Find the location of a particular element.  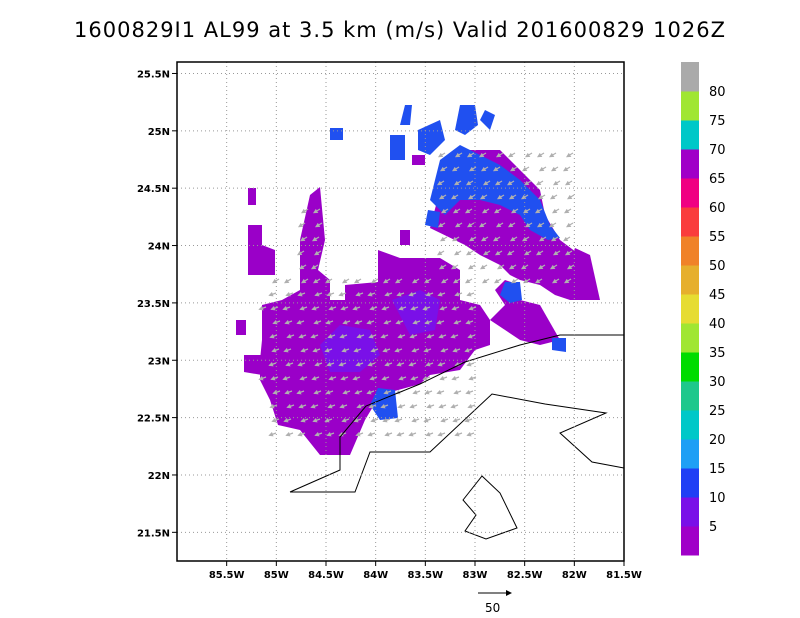

colorbar-label: 30 is located at coordinates (717, 382).